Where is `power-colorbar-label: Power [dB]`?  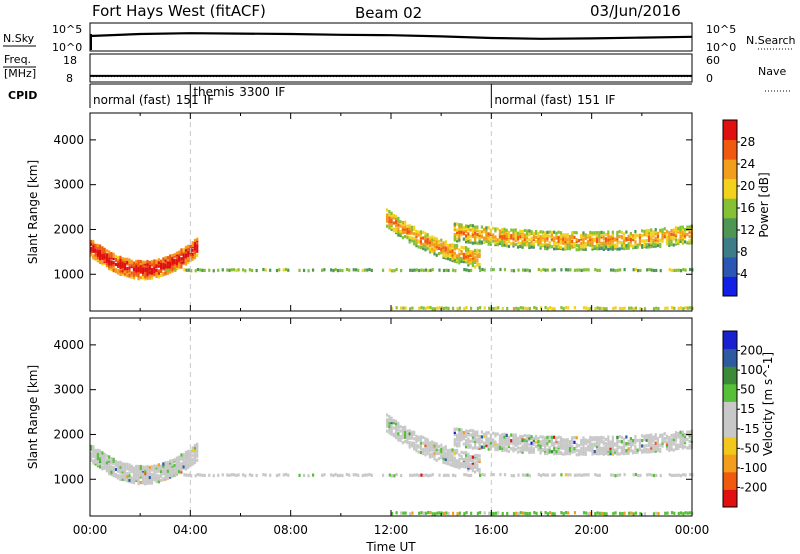 power-colorbar-label: Power [dB] is located at coordinates (764, 204).